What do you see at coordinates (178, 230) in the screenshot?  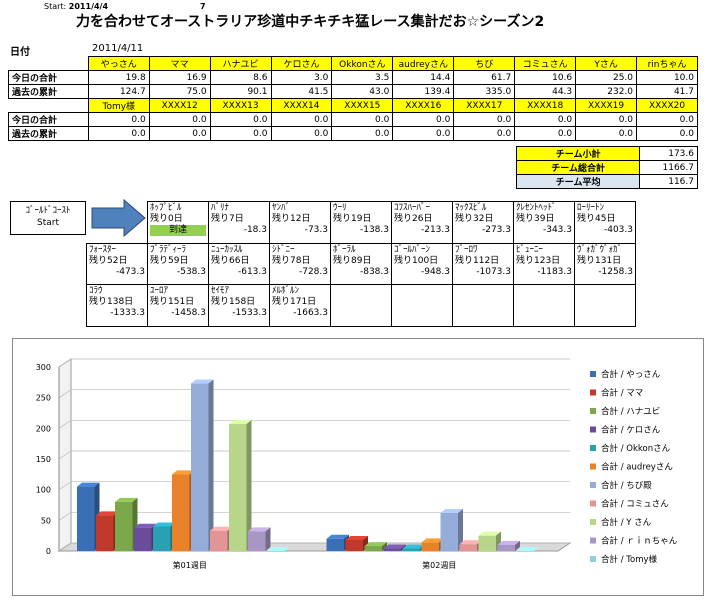 I see `reached-badge: 到達` at bounding box center [178, 230].